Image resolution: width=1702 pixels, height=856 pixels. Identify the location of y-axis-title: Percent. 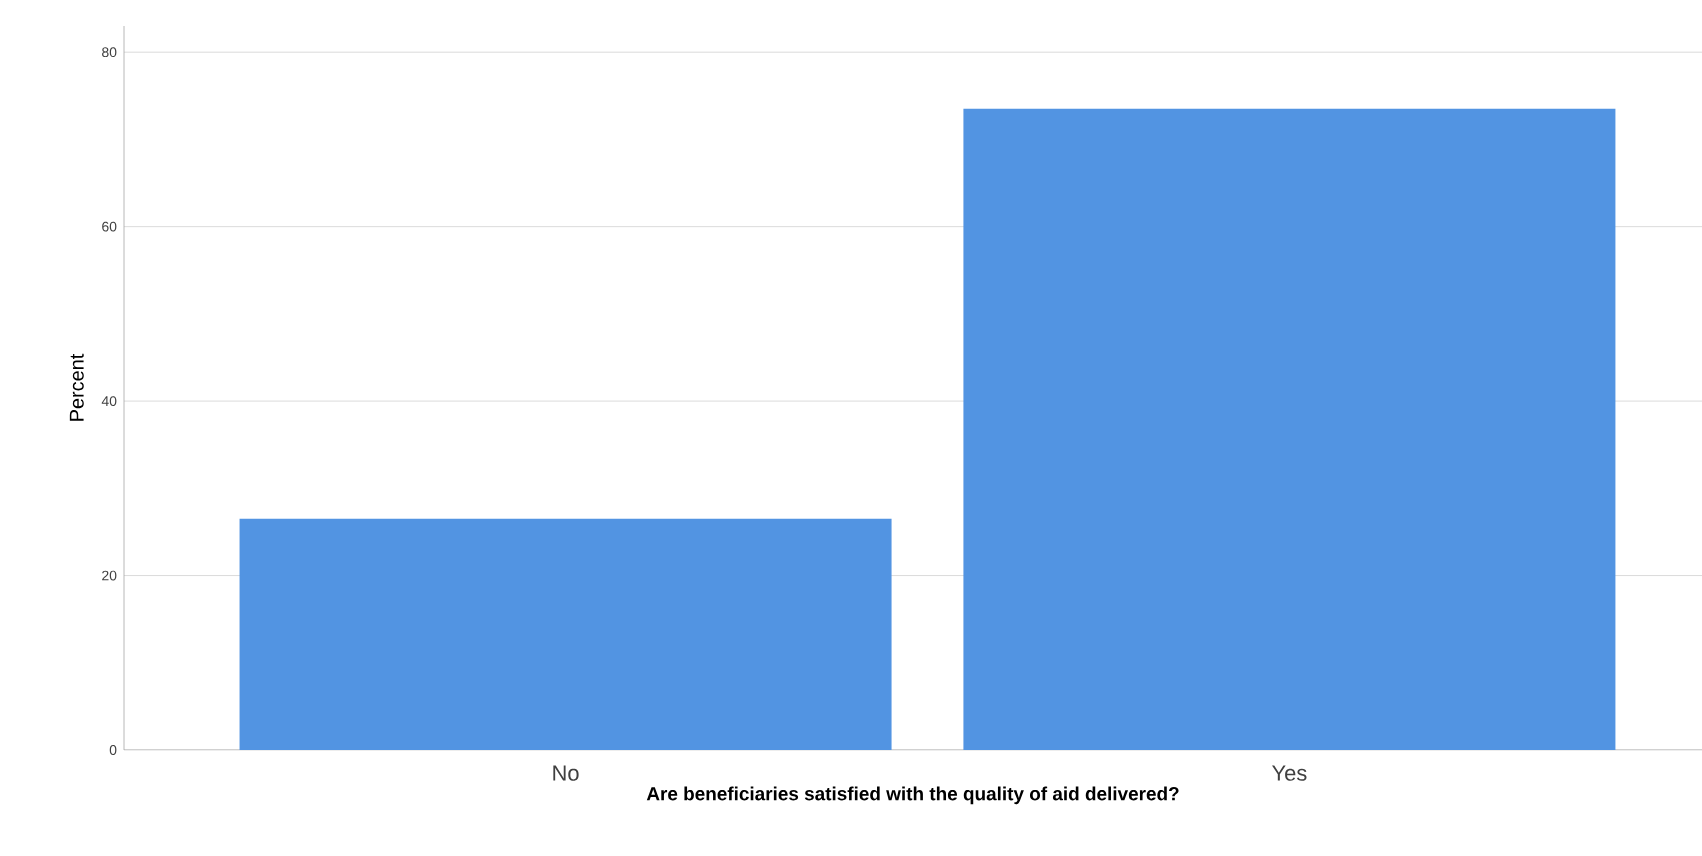
(76, 387).